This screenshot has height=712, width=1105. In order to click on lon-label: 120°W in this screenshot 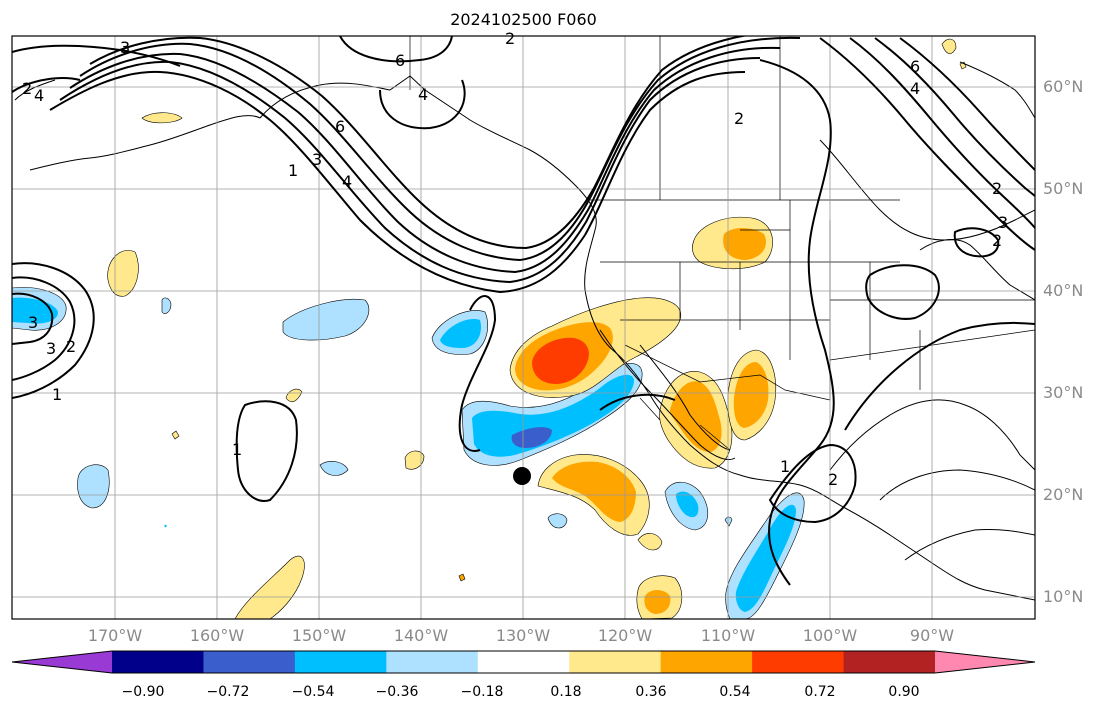, I will do `click(625, 635)`.